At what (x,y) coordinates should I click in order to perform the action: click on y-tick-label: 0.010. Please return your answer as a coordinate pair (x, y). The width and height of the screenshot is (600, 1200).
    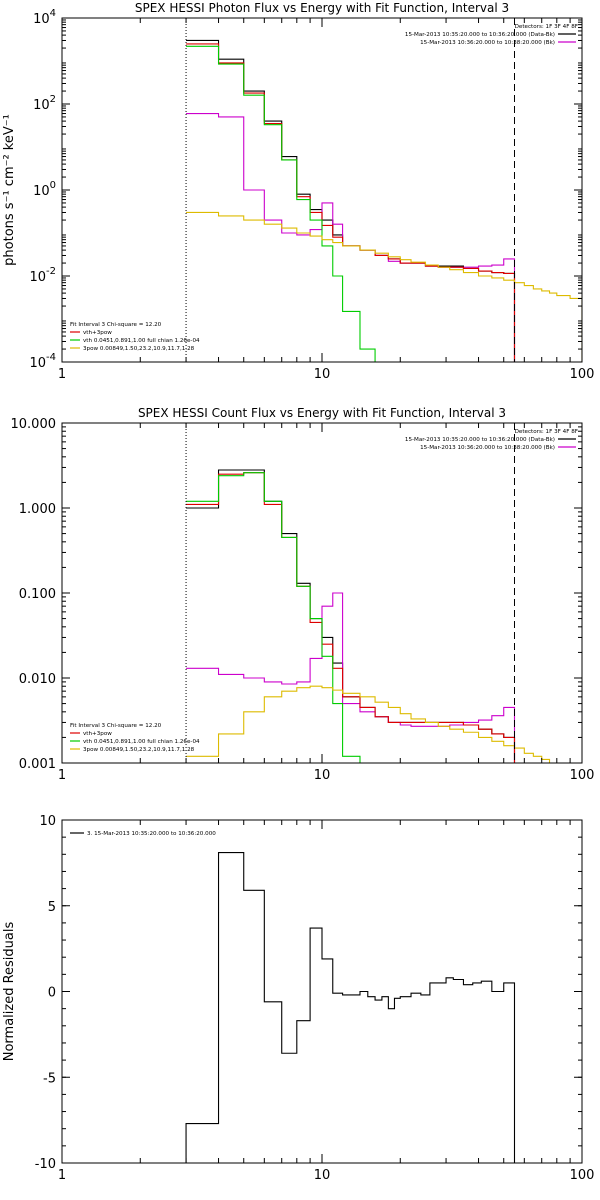
    Looking at the image, I should click on (37, 679).